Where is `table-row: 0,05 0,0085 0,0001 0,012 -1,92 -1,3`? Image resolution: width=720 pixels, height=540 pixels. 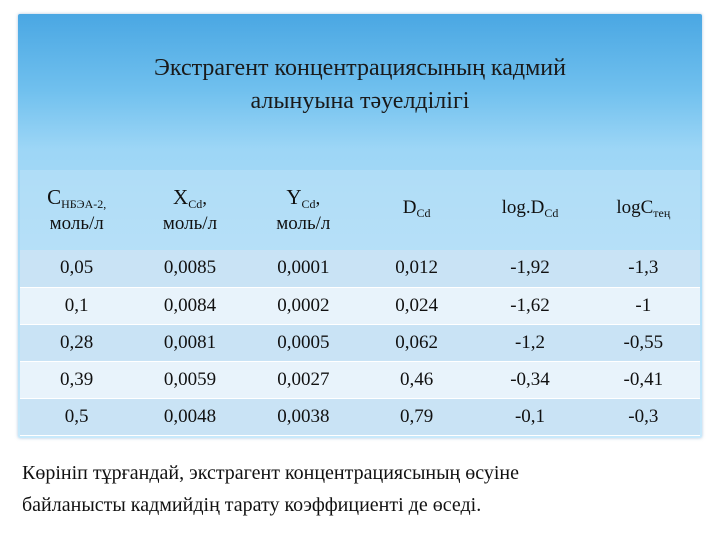 table-row: 0,05 0,0085 0,0001 0,012 -1,92 -1,3 is located at coordinates (360, 269).